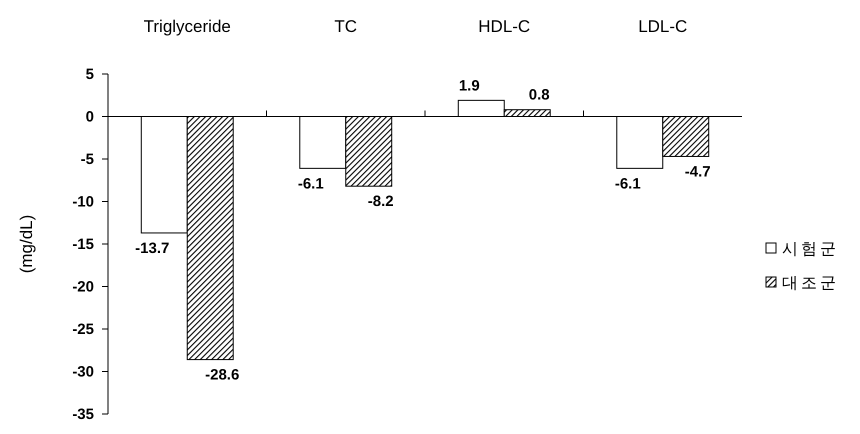 The image size is (860, 434). I want to click on y-tick-label: -30, so click(83, 372).